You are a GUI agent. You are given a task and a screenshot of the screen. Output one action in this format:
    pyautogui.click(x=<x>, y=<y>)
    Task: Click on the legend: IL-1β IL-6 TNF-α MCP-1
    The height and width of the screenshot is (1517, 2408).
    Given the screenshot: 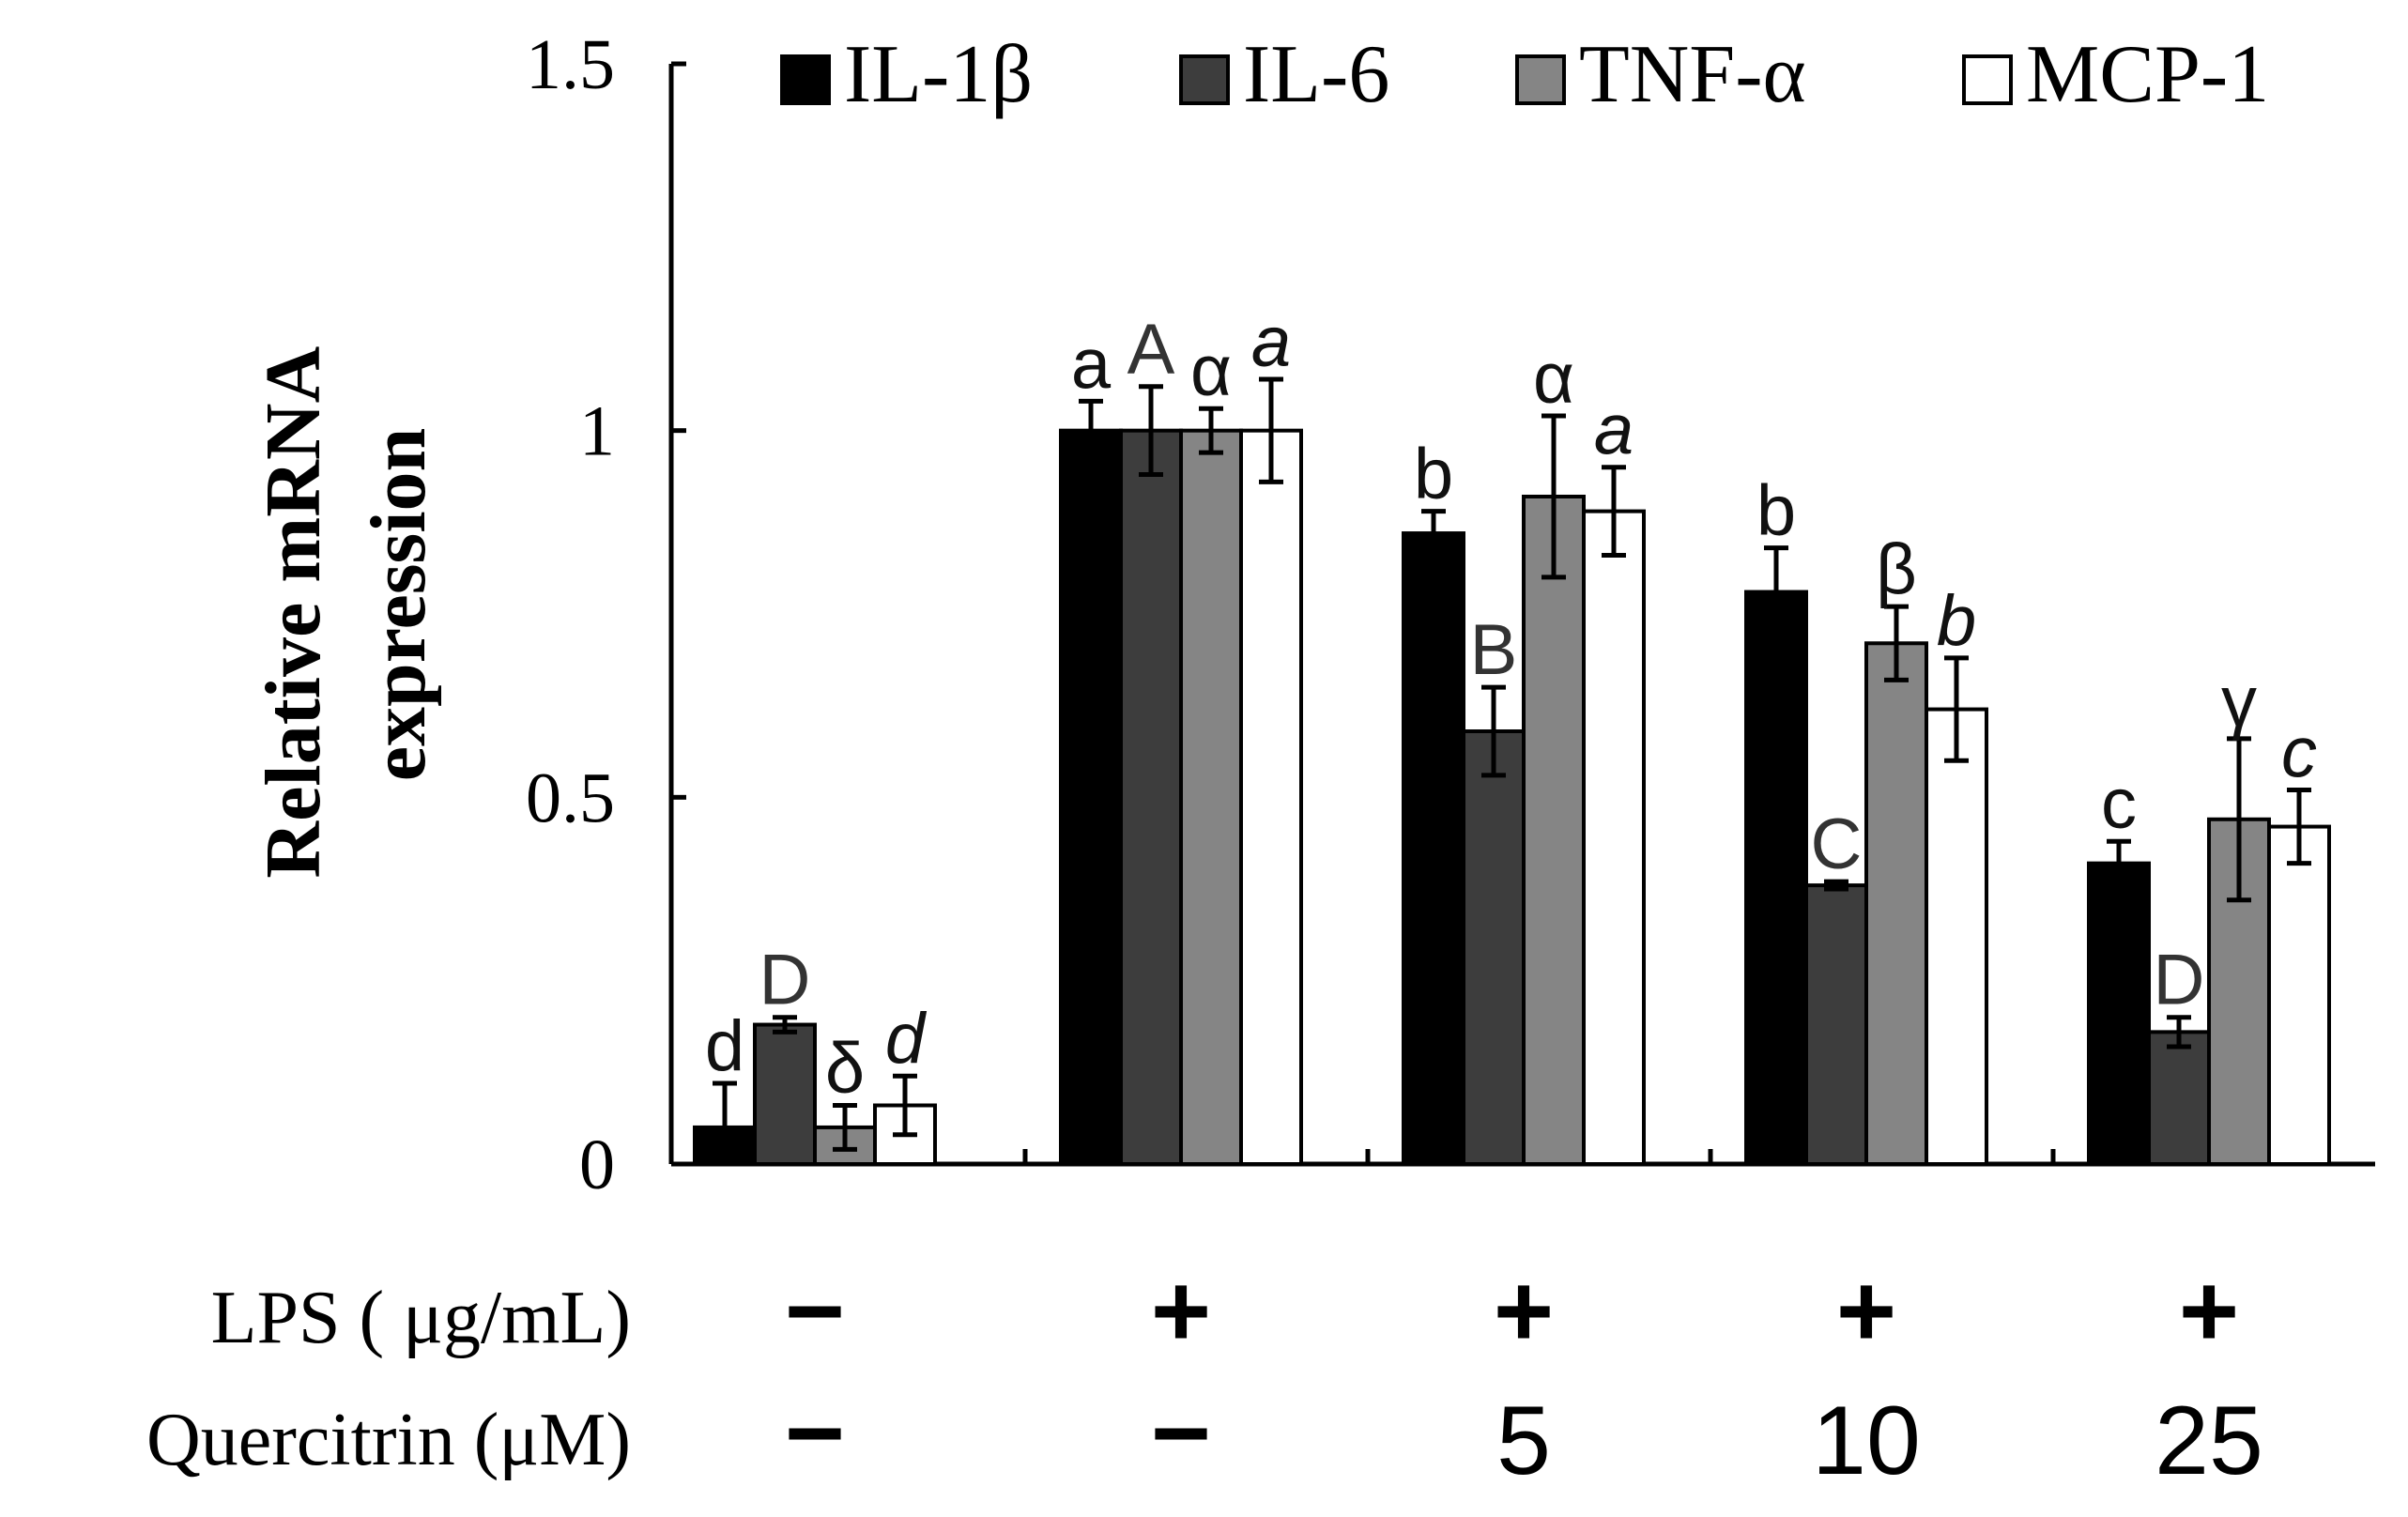 What is the action you would take?
    pyautogui.click(x=1524, y=75)
    